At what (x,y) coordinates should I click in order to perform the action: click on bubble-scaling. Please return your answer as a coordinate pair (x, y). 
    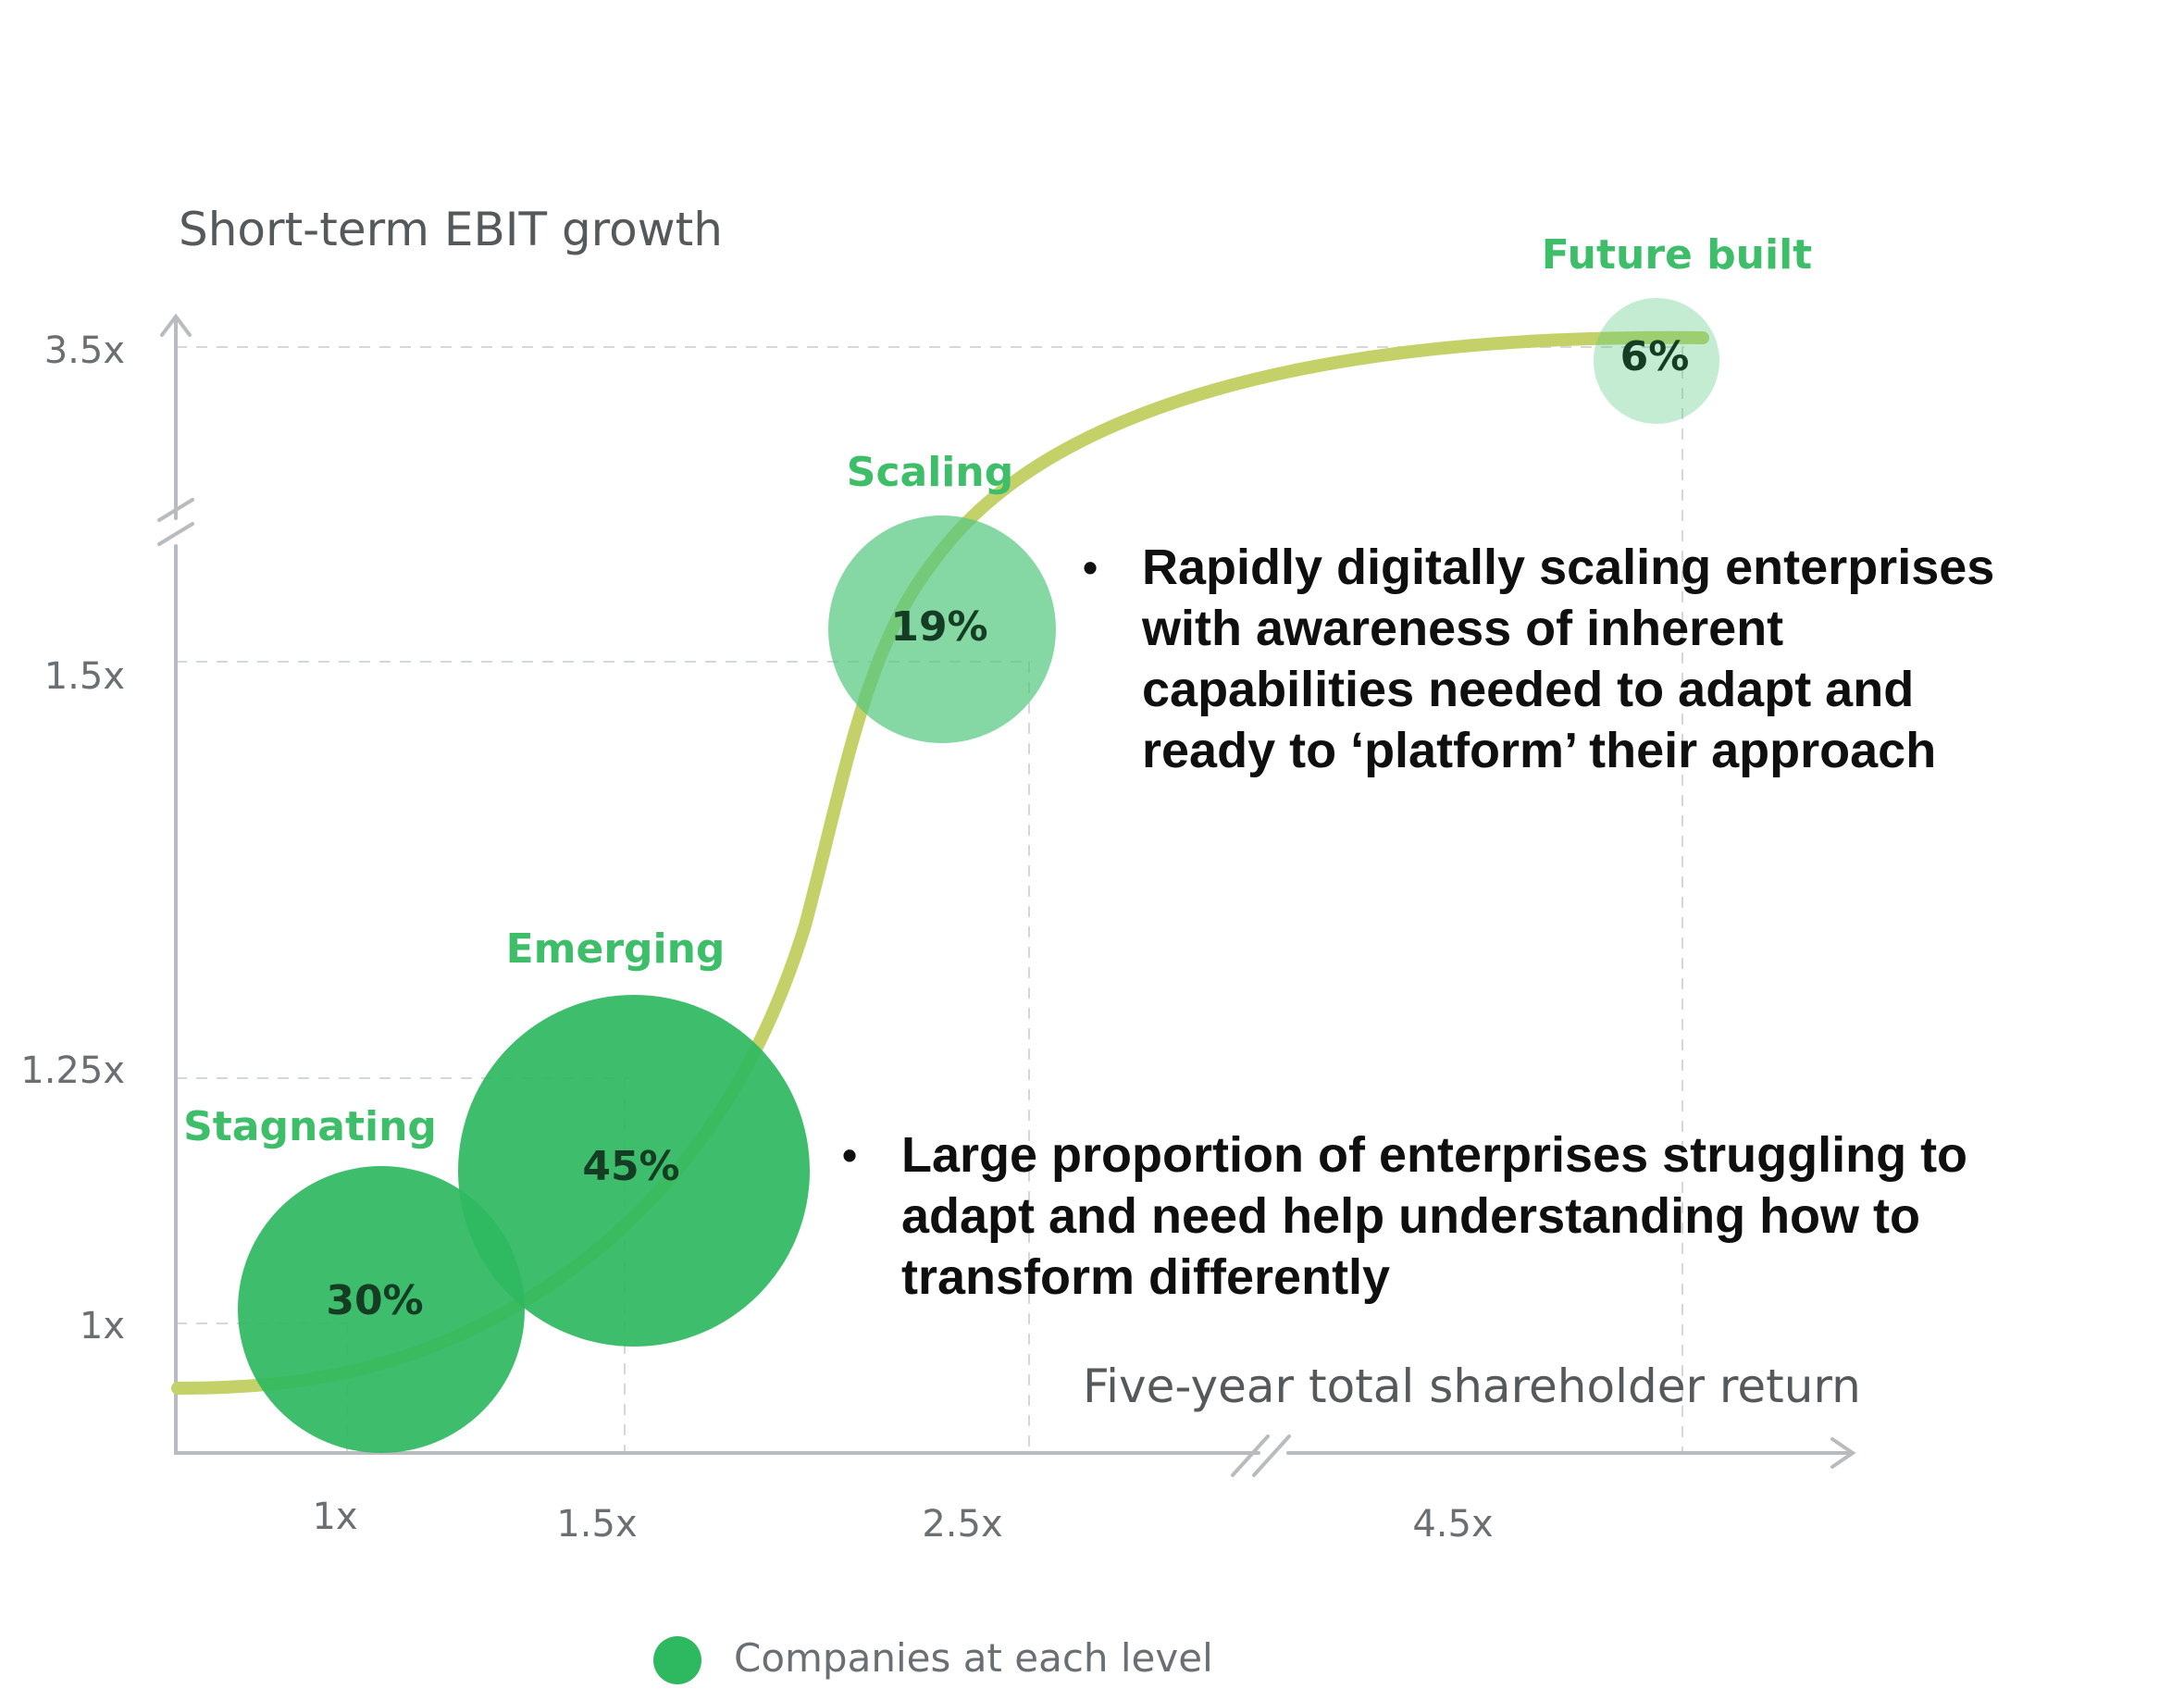
    Looking at the image, I should click on (942, 629).